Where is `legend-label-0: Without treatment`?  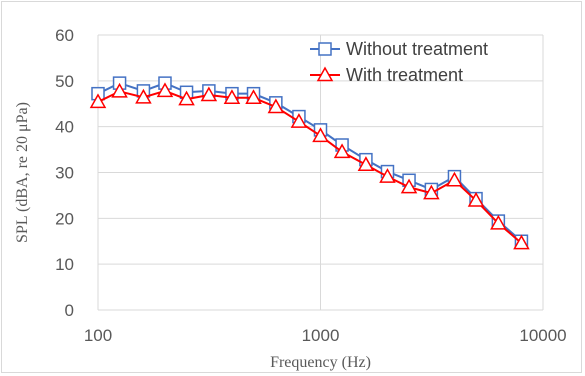 legend-label-0: Without treatment is located at coordinates (417, 49).